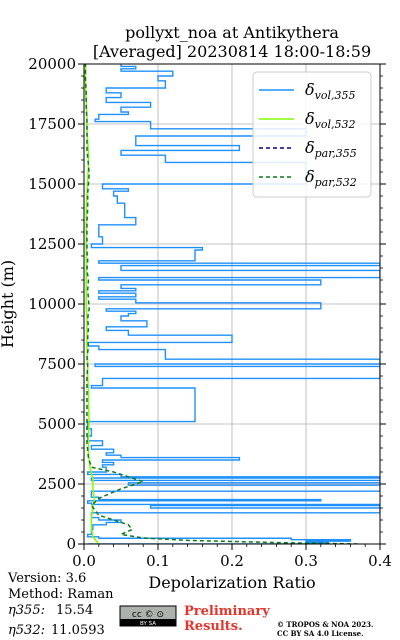  I want to click on legend-label: δpar,532, so click(331, 178).